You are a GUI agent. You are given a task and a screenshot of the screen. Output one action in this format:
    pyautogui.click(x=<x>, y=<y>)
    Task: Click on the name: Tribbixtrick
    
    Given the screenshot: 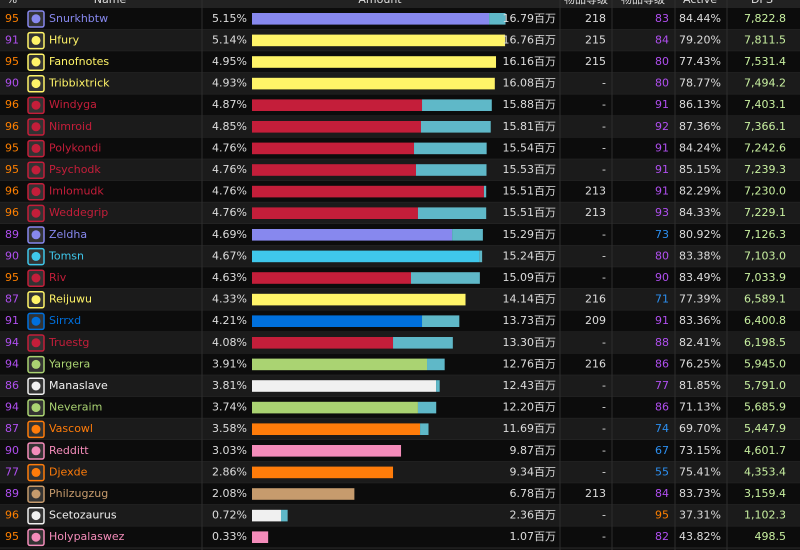 What is the action you would take?
    pyautogui.click(x=79, y=83)
    